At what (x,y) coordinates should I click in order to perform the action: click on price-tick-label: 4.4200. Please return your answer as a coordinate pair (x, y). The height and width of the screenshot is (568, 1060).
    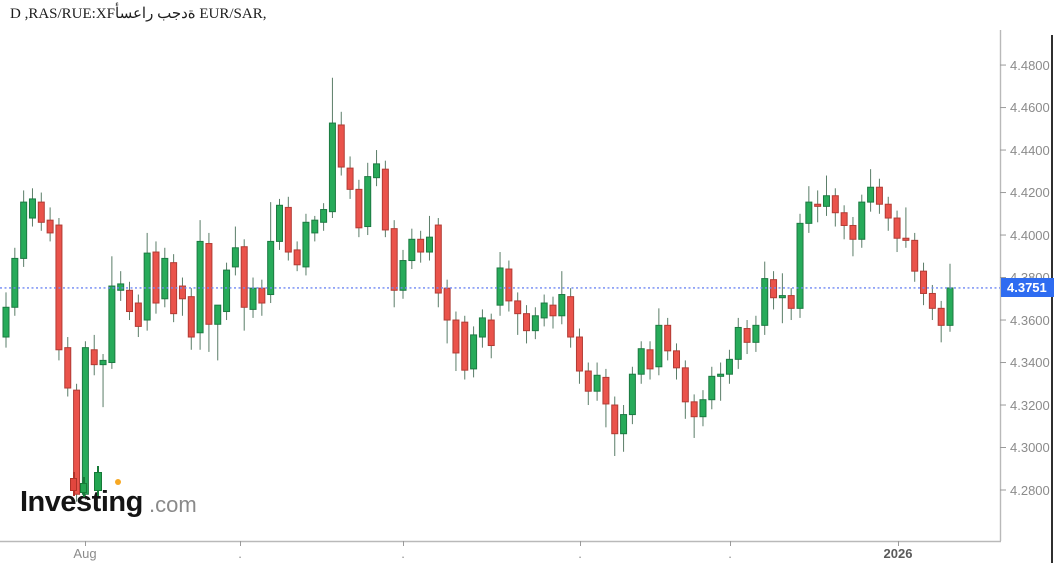
    Looking at the image, I should click on (1030, 193).